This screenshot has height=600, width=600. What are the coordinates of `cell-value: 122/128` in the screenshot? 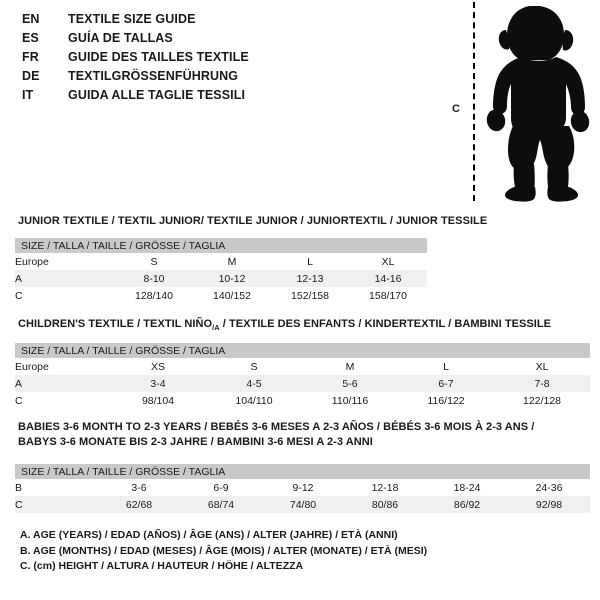 It's located at (542, 400).